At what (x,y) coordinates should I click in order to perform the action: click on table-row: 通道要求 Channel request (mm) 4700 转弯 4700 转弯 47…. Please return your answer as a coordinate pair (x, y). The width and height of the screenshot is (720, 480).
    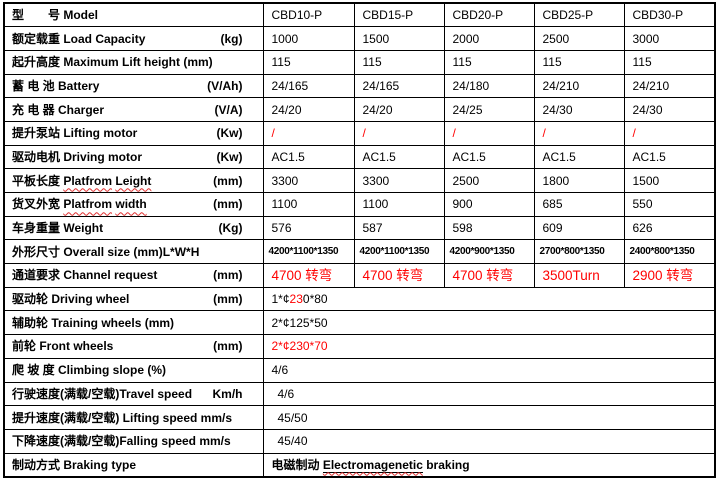
    Looking at the image, I should click on (359, 275).